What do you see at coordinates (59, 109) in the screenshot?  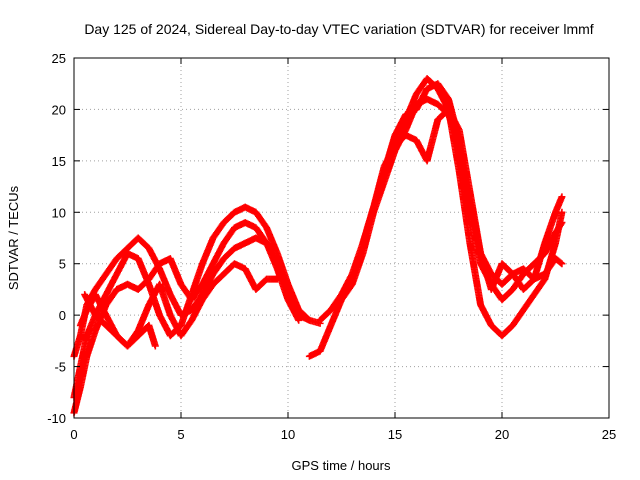 I see `y-tick-label: 20` at bounding box center [59, 109].